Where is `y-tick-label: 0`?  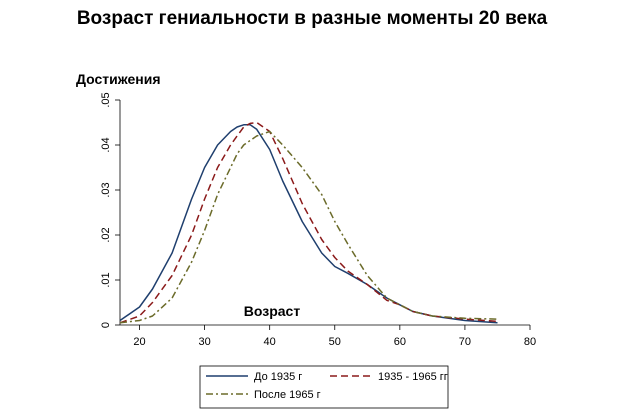 y-tick-label: 0 is located at coordinates (106, 325).